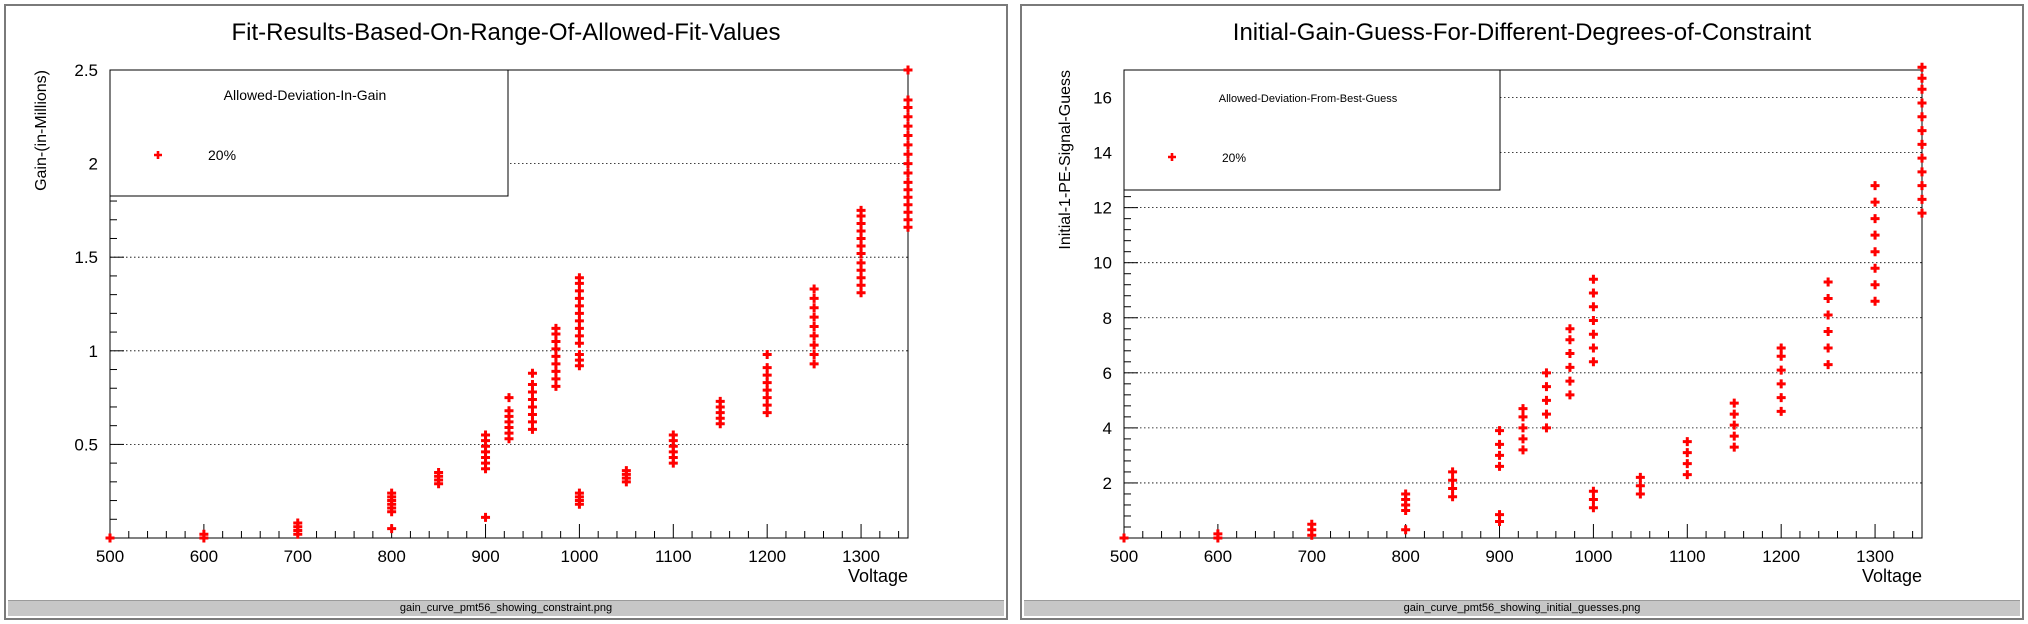 The height and width of the screenshot is (624, 2028). I want to click on y-tick-label: 1, so click(93, 351).